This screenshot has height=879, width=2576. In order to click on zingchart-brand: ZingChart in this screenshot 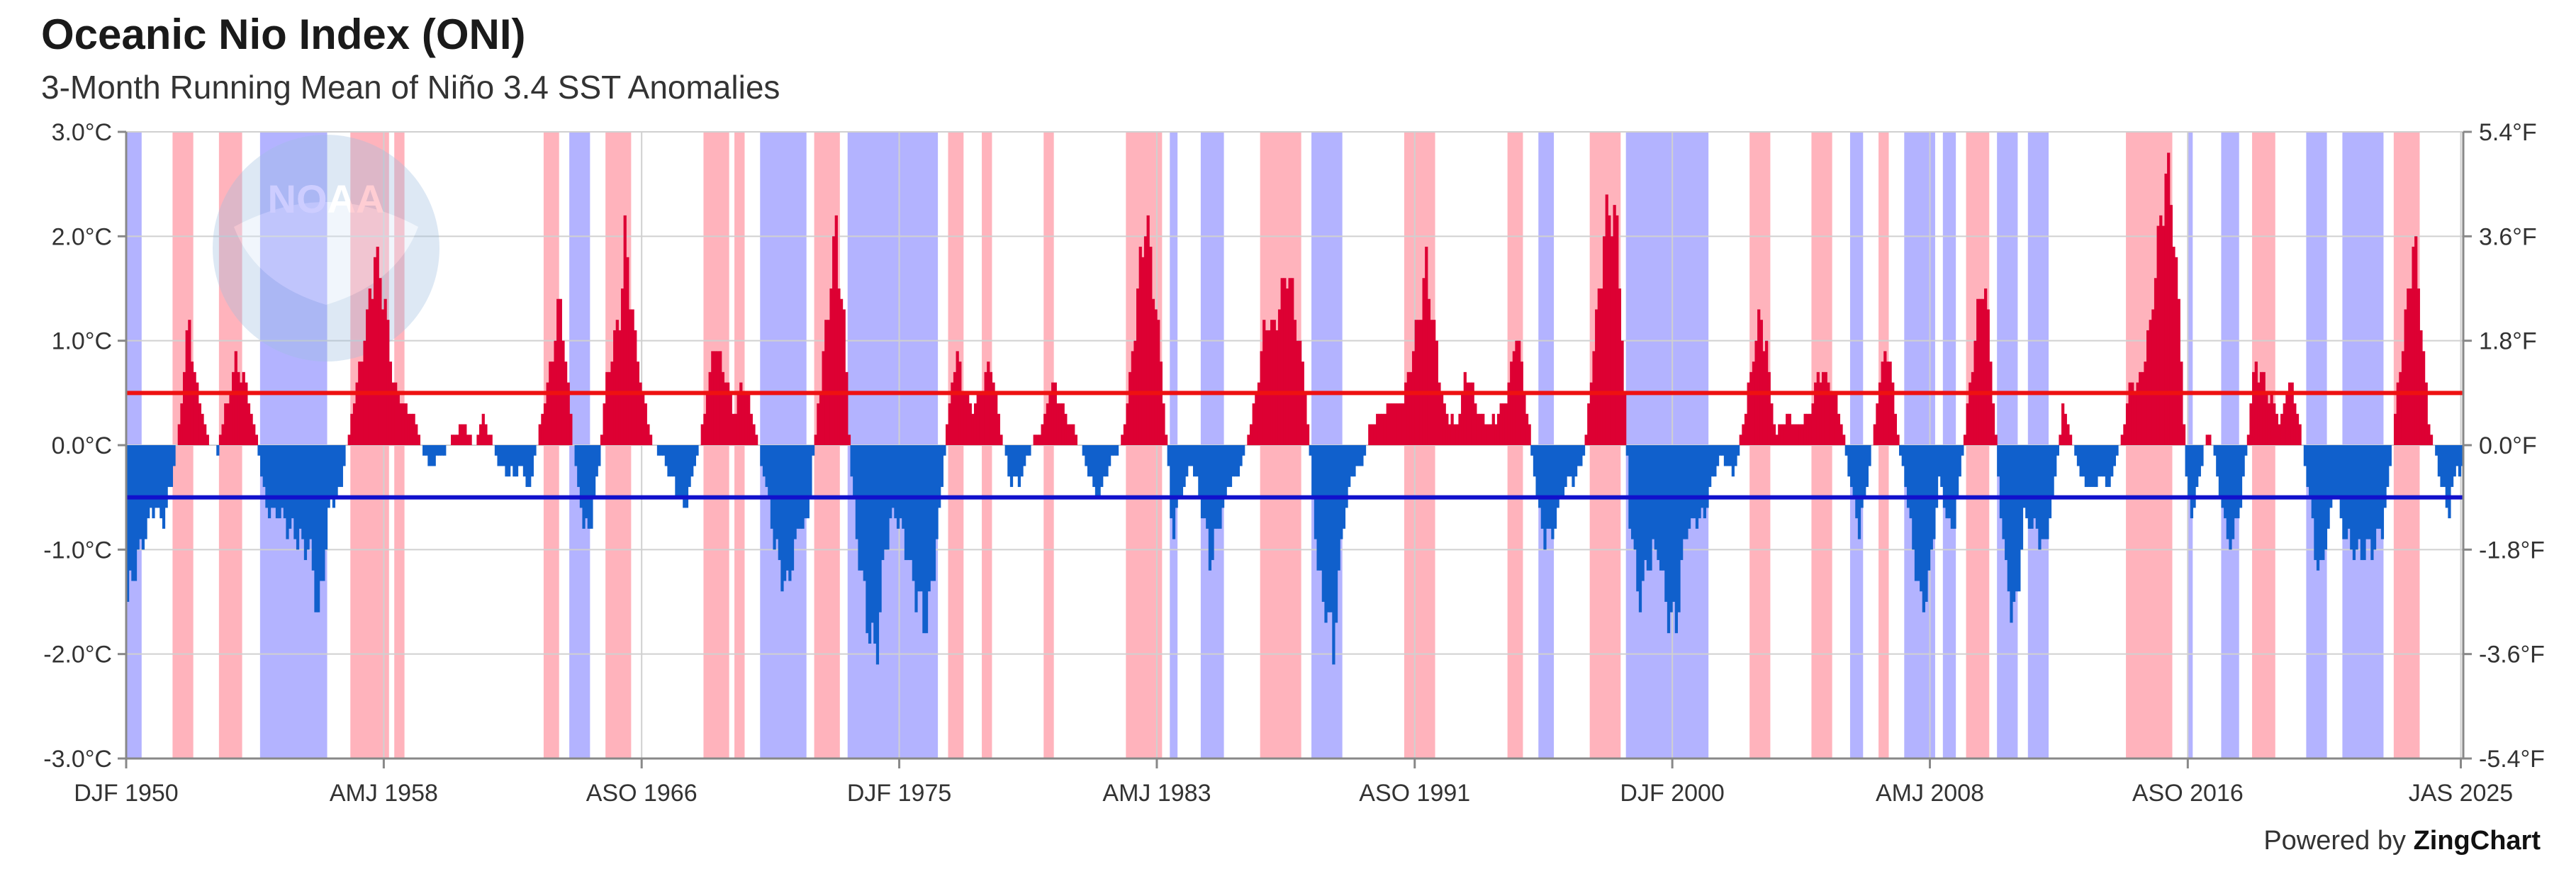, I will do `click(2477, 841)`.